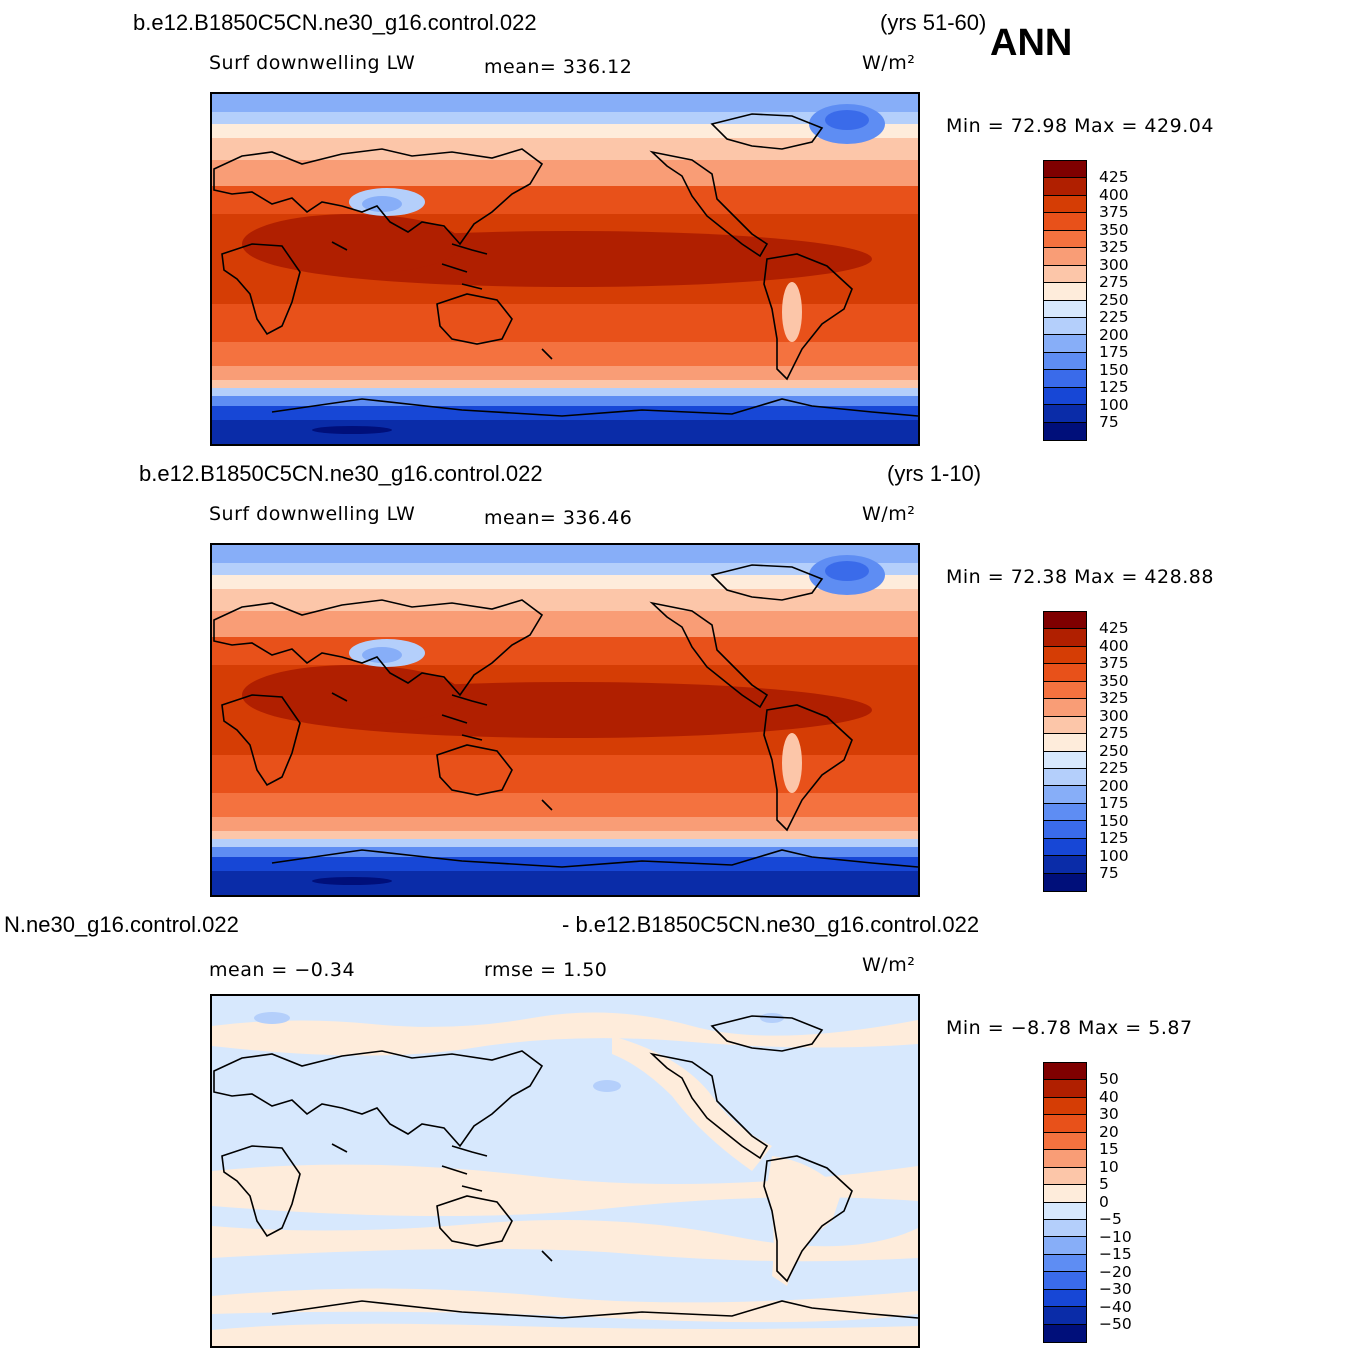  What do you see at coordinates (933, 22) in the screenshot?
I see `panel1-years: (yrs 51-60)` at bounding box center [933, 22].